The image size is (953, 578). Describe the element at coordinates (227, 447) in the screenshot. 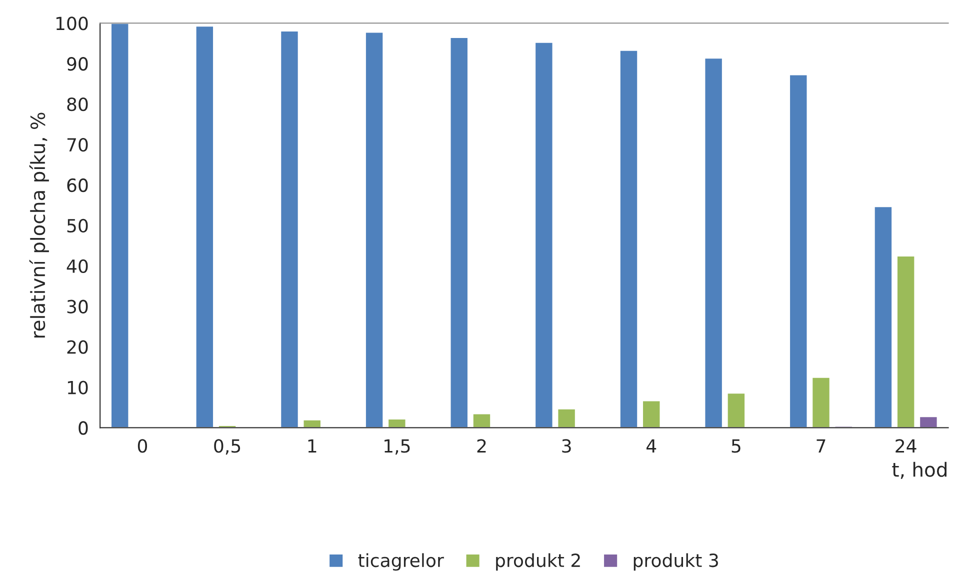

I see `x-tick-label: 0,5` at that location.